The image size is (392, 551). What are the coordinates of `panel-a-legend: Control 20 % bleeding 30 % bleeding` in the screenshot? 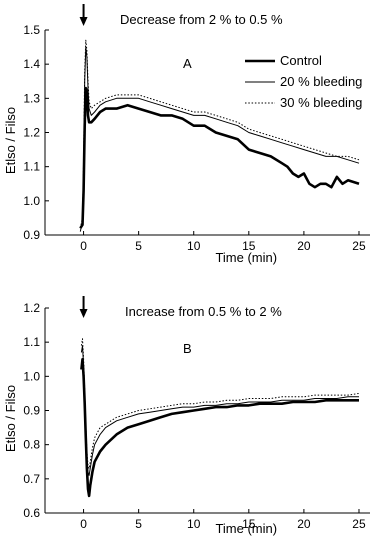 It's located at (303, 81).